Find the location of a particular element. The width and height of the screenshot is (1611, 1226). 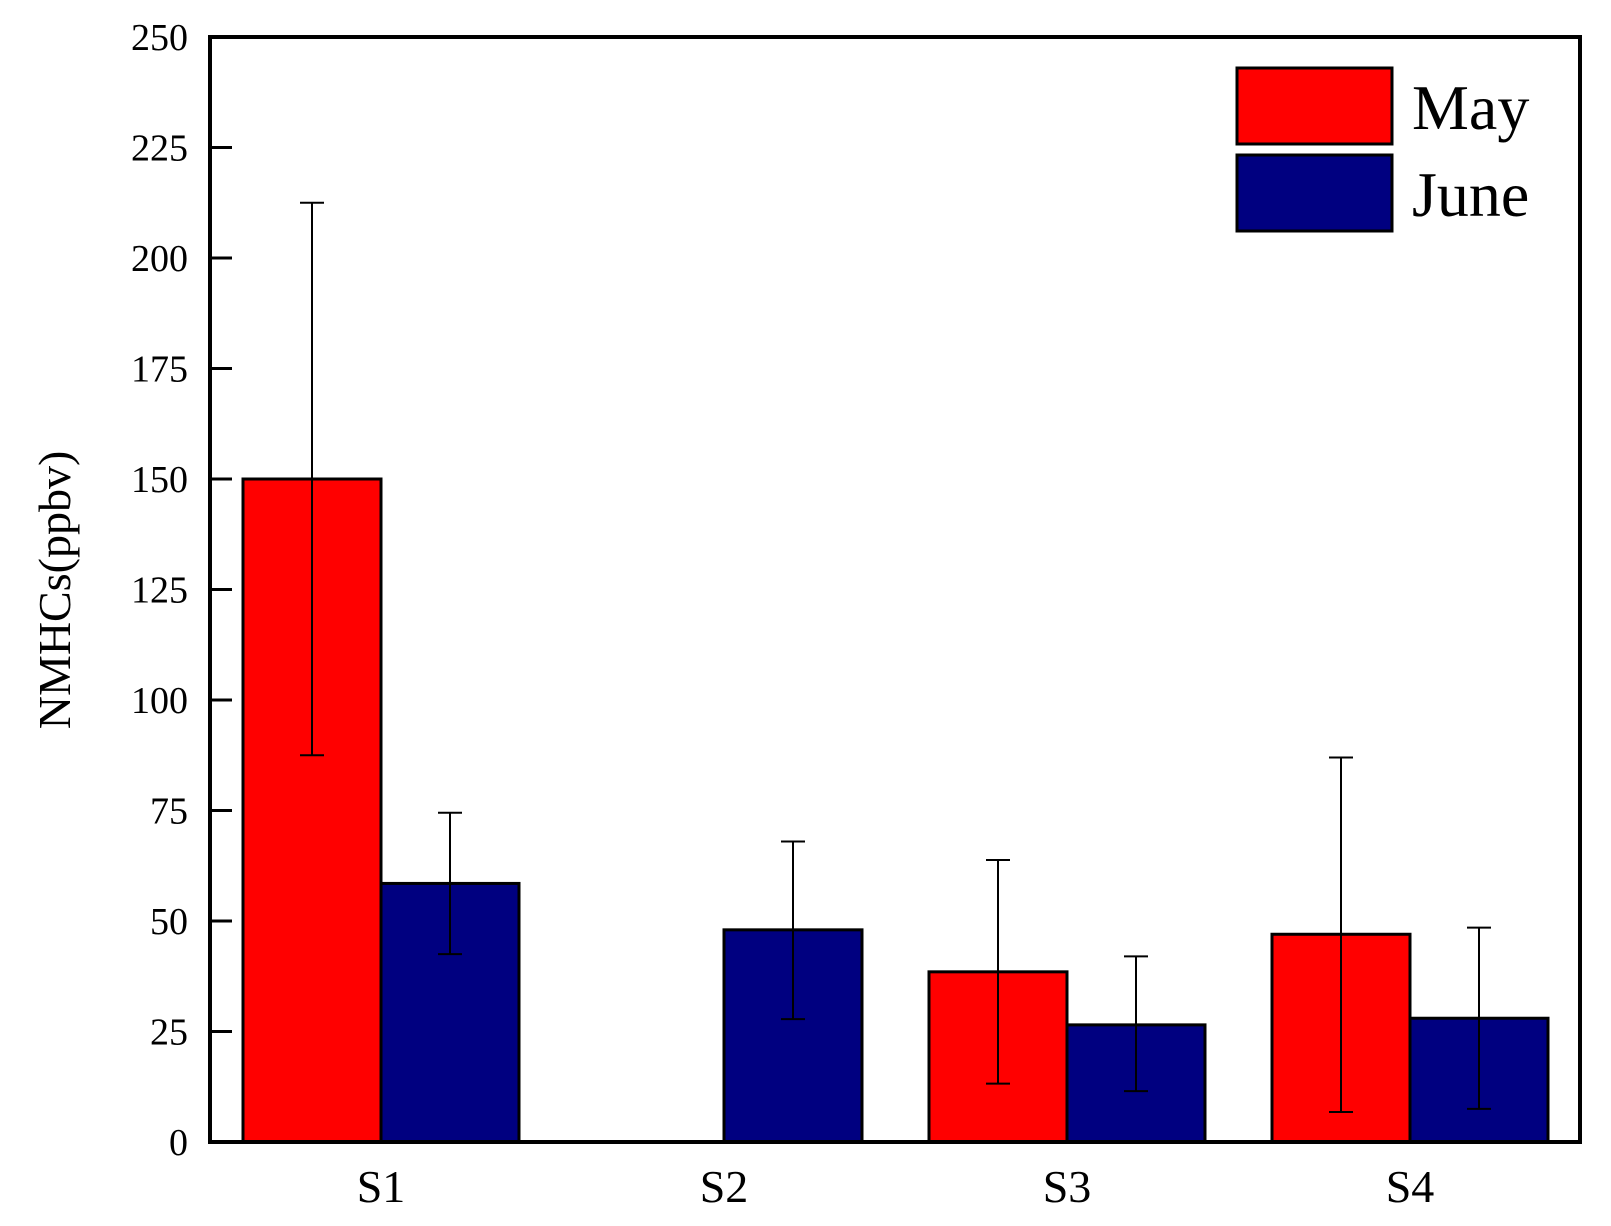

y-tick-label: 225 is located at coordinates (159, 149).